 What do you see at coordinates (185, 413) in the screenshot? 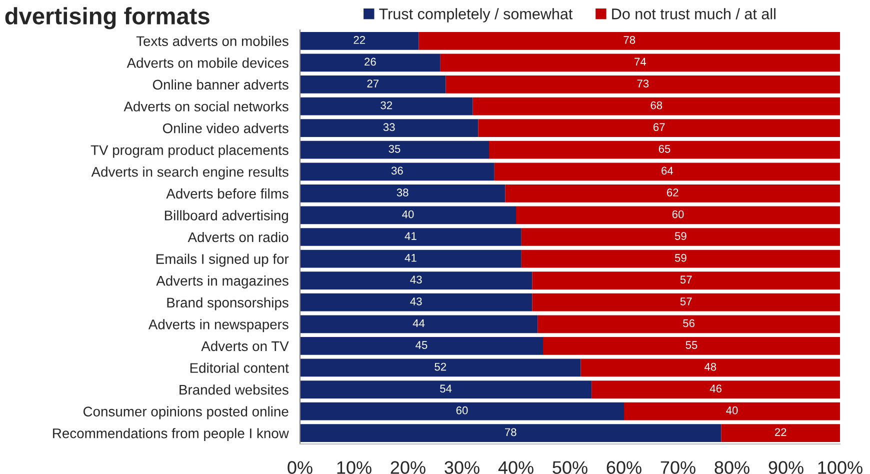
I see `y-tick-label: Consumer opinions posted online` at bounding box center [185, 413].